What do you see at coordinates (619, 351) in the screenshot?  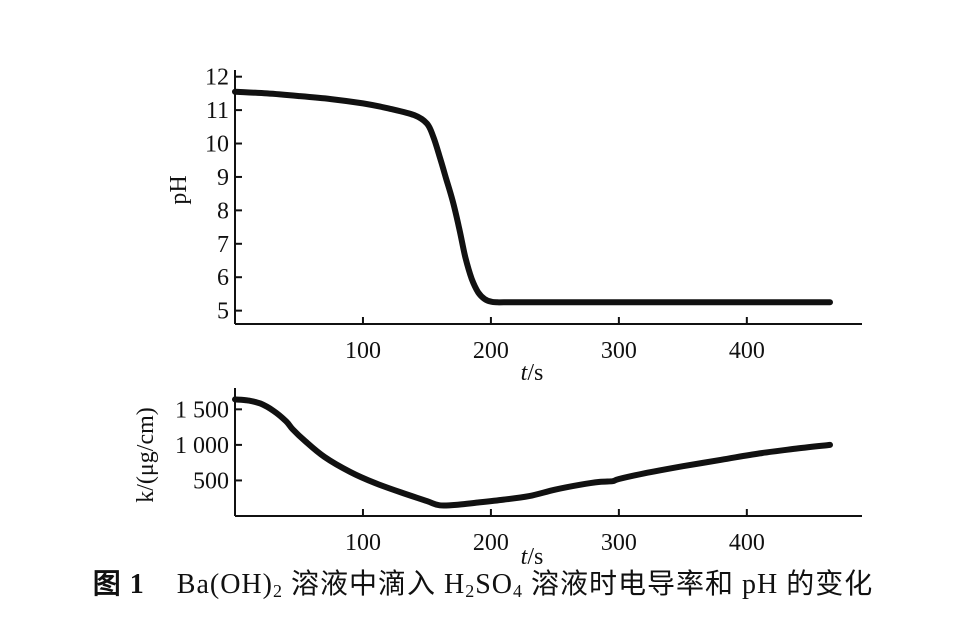 I see `ph-x-tick-label: 300` at bounding box center [619, 351].